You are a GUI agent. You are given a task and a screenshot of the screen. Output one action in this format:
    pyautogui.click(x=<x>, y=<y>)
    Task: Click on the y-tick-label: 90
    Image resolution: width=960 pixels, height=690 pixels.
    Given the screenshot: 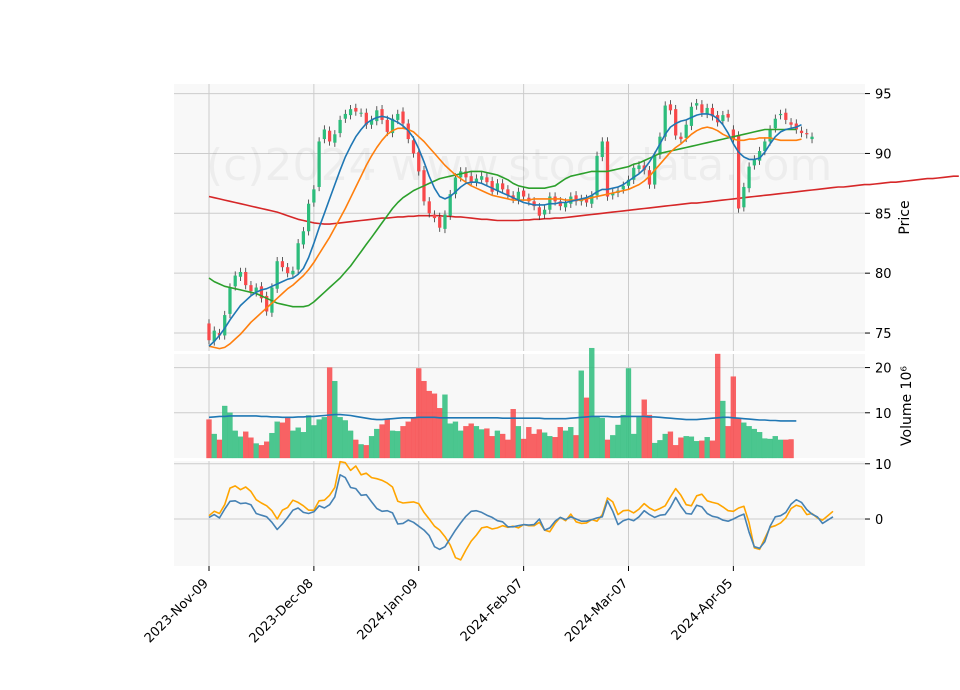 What is the action you would take?
    pyautogui.click(x=883, y=154)
    